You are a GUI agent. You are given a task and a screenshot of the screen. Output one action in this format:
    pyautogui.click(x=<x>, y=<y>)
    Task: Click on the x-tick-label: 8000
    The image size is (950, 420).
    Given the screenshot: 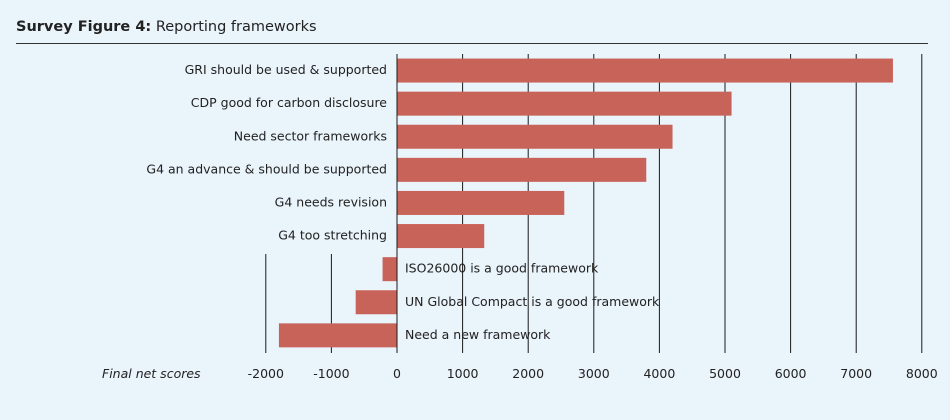 What is the action you would take?
    pyautogui.click(x=922, y=373)
    